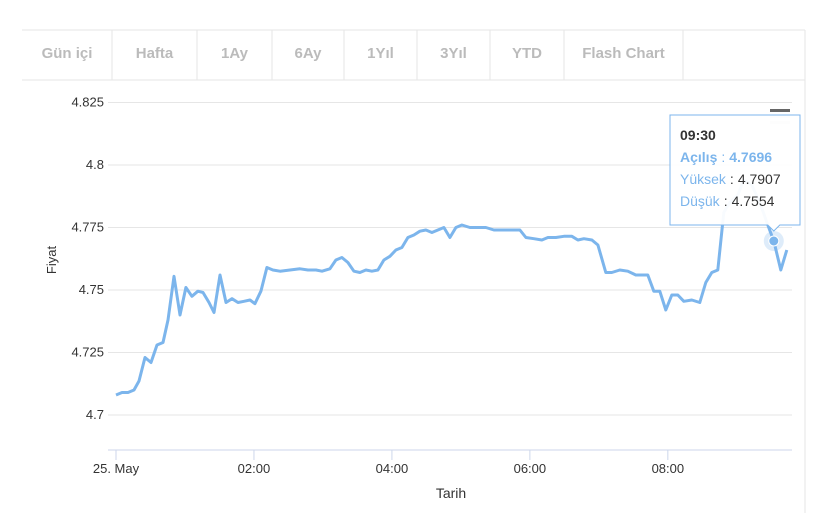 Image resolution: width=817 pixels, height=513 pixels. Describe the element at coordinates (726, 157) in the screenshot. I see `tooltip-row: Açılış:4.7696` at that location.